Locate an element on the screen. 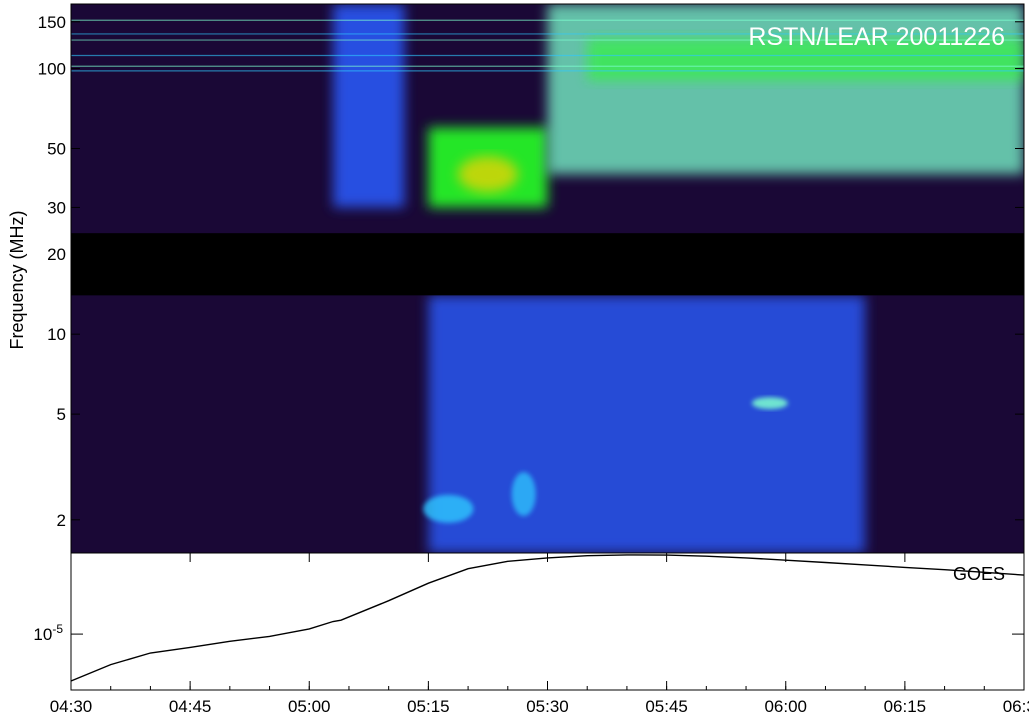 Image resolution: width=1029 pixels, height=720 pixels. spectrogram-interference-lines is located at coordinates (547, 45).